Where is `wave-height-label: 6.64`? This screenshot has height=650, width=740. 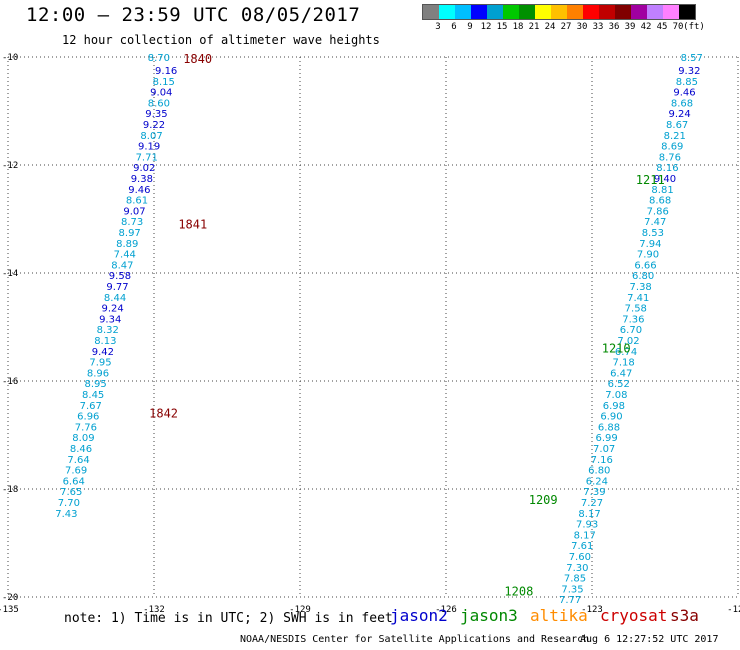 wave-height-label: 6.64 is located at coordinates (74, 481).